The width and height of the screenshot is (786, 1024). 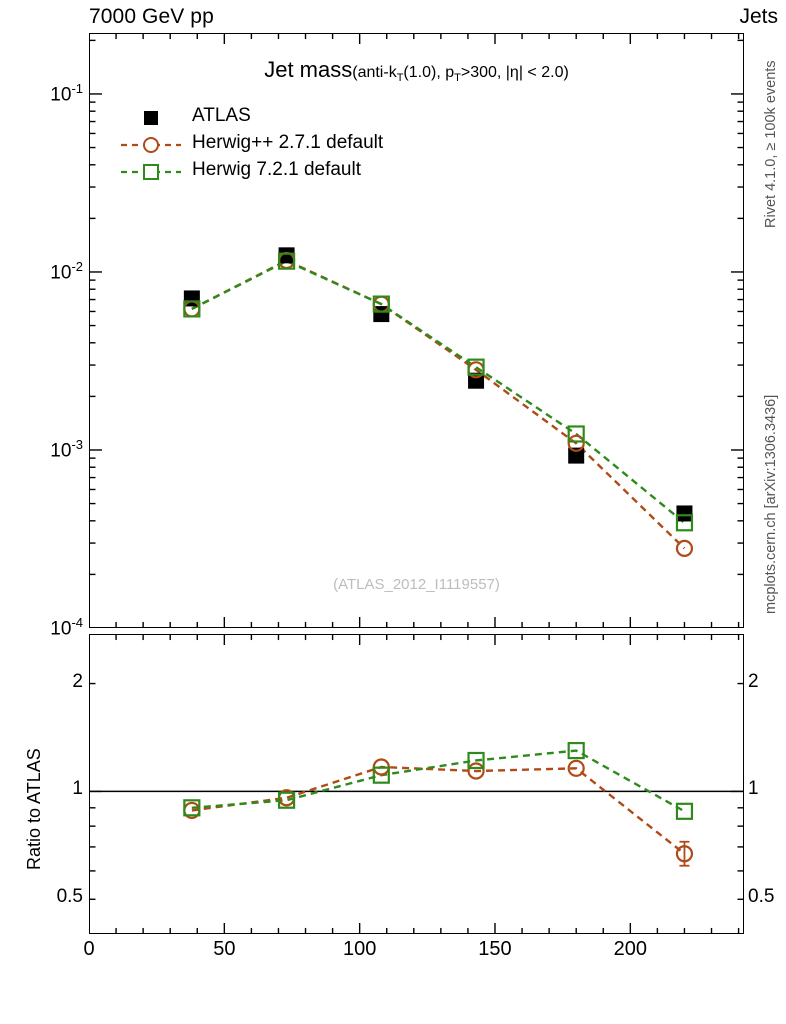 What do you see at coordinates (66, 449) in the screenshot?
I see `y-tick-label: 10⁻³` at bounding box center [66, 449].